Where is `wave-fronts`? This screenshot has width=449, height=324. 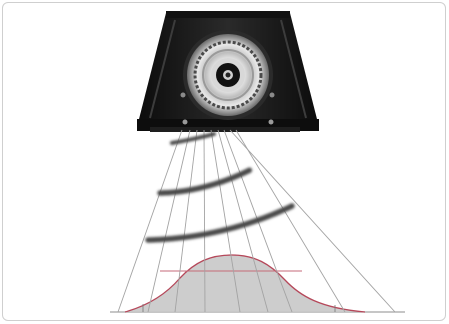
wave-fronts is located at coordinates (220, 187).